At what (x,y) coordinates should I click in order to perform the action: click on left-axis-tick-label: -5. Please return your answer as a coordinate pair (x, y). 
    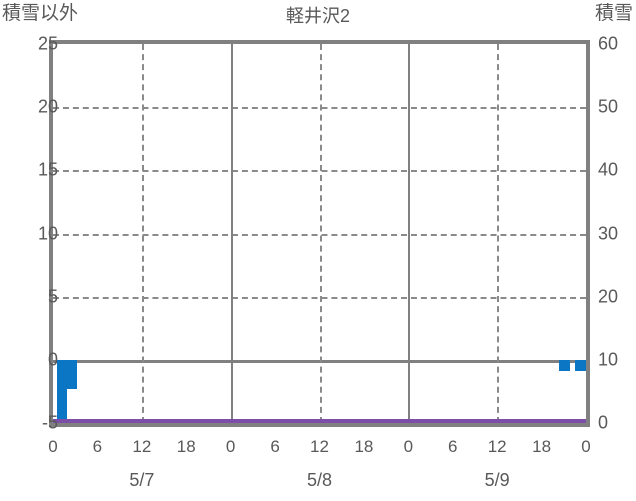
    Looking at the image, I should click on (49, 422).